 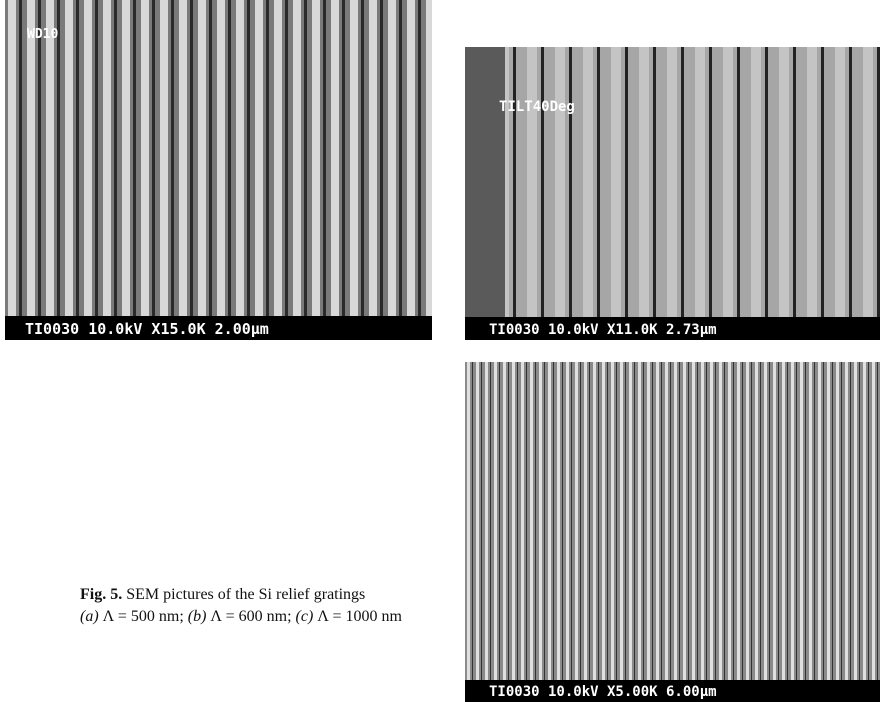 What do you see at coordinates (101, 594) in the screenshot?
I see `caption-label: Fig. 5.` at bounding box center [101, 594].